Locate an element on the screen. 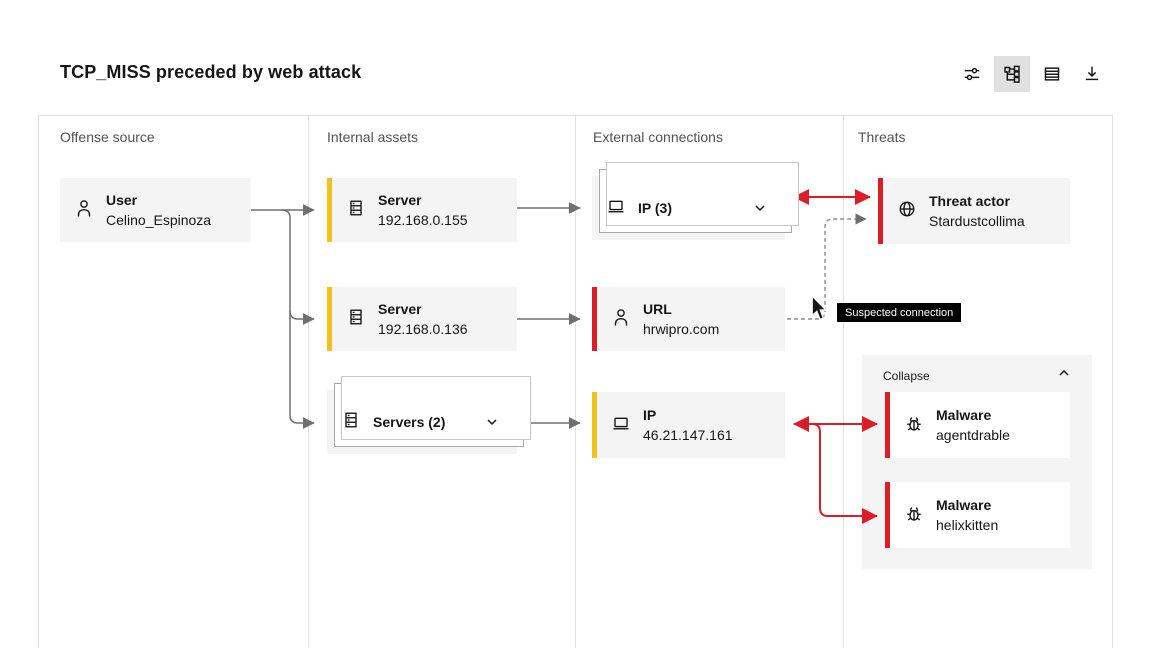 This screenshot has width=1152, height=648. node-malware2: Malware helixkitten is located at coordinates (977, 515).